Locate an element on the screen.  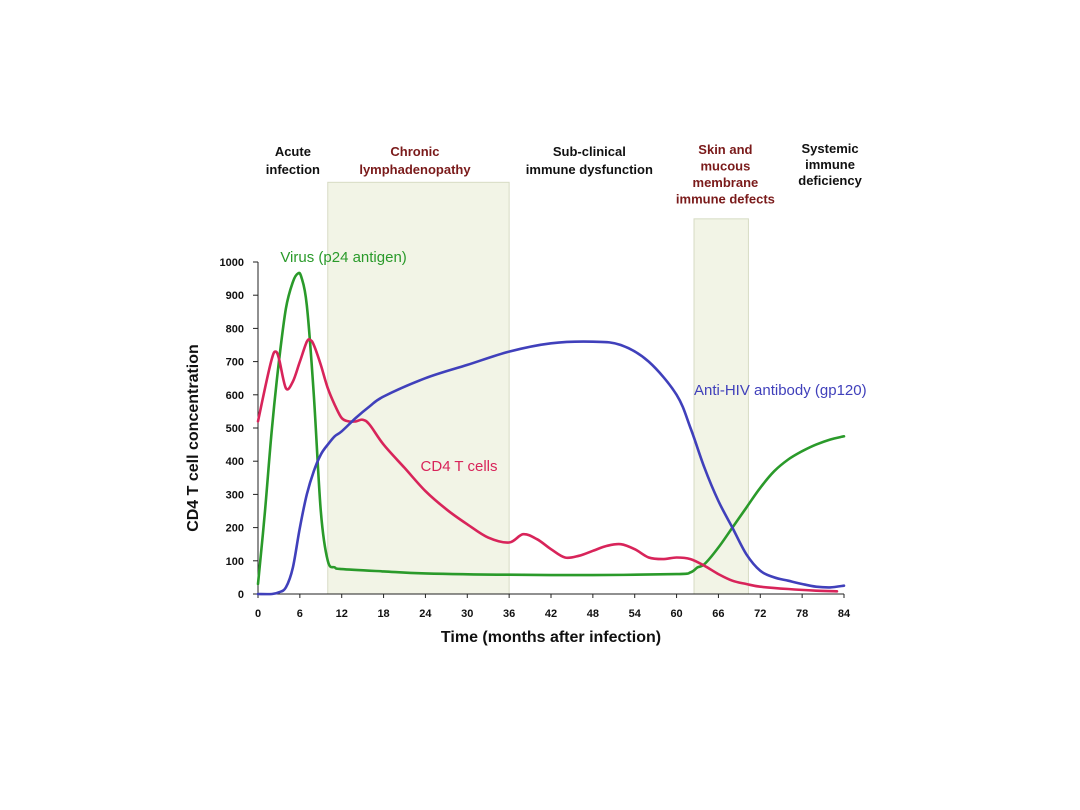
y-tick-label: 100 is located at coordinates (235, 562).